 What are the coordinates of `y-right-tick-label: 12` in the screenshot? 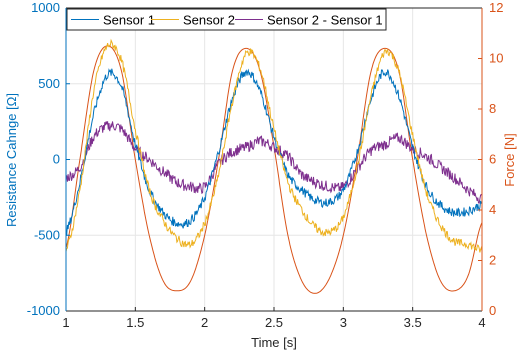 It's located at (496, 7).